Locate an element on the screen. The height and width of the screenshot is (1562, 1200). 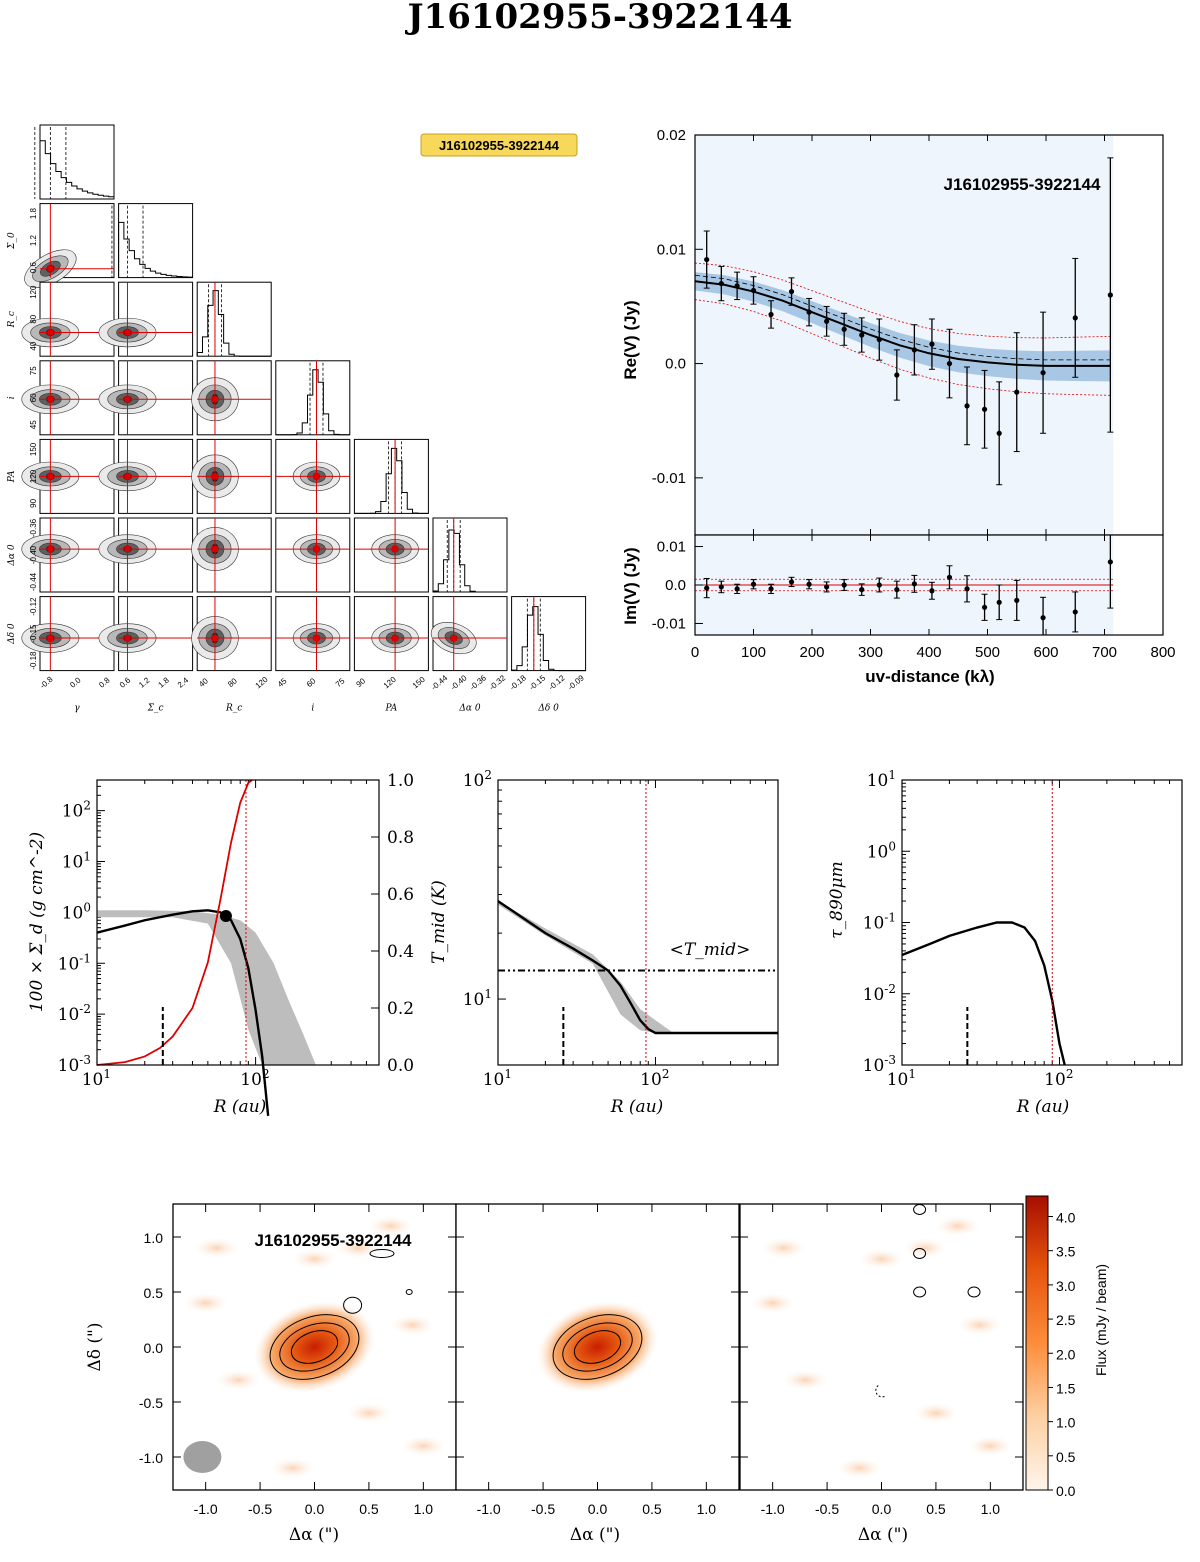
x-tick-label: -0.5 is located at coordinates (260, 1509).